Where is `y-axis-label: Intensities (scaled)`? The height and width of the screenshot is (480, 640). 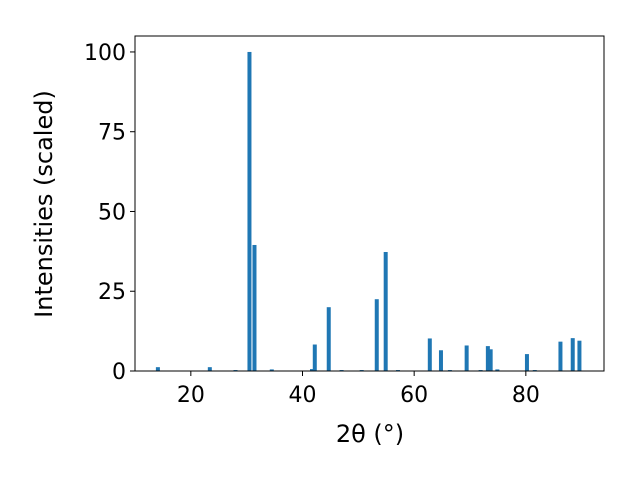 y-axis-label: Intensities (scaled) is located at coordinates (44, 204).